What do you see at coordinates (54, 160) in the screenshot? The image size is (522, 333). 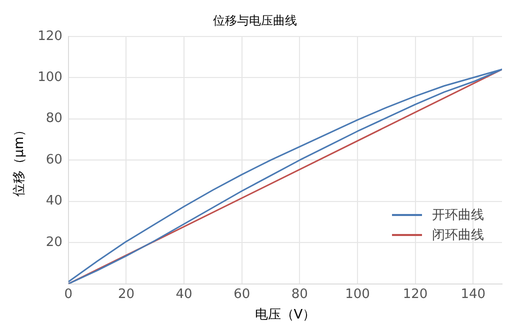 I see `y-tick-label: 60` at bounding box center [54, 160].